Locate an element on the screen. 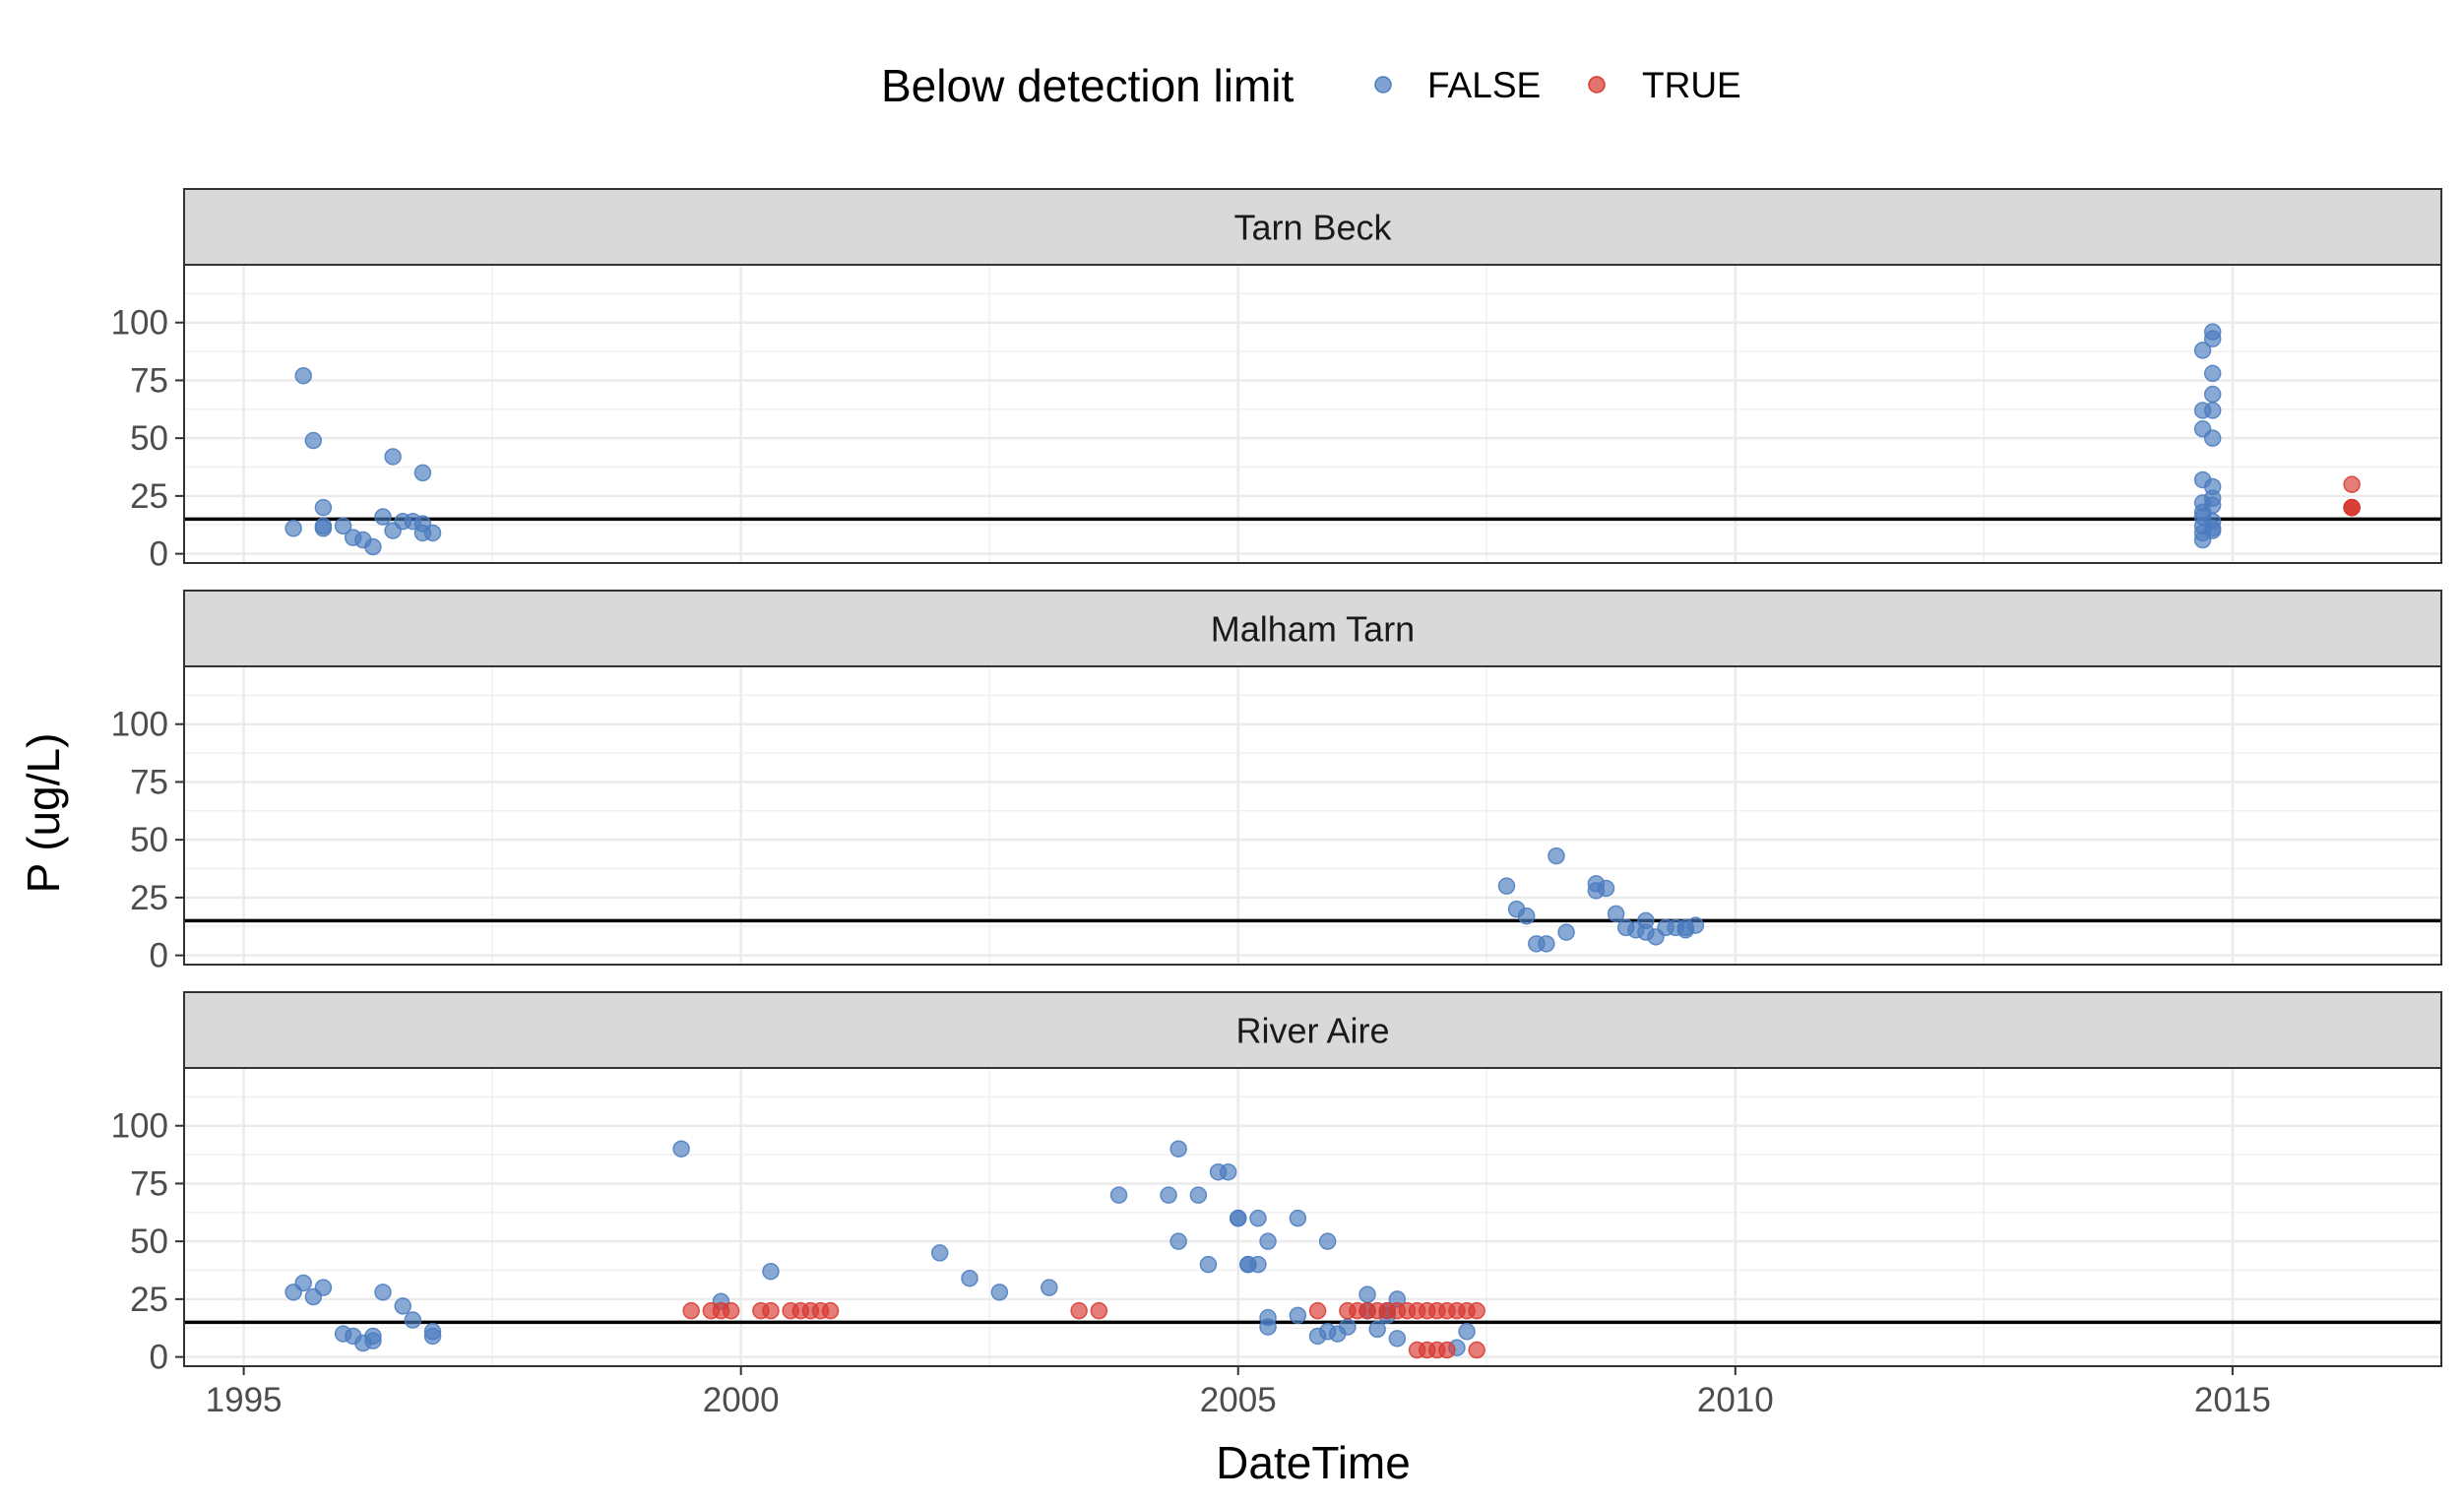 Image resolution: width=2464 pixels, height=1504 pixels. x-tick-label: 2000 is located at coordinates (741, 1400).